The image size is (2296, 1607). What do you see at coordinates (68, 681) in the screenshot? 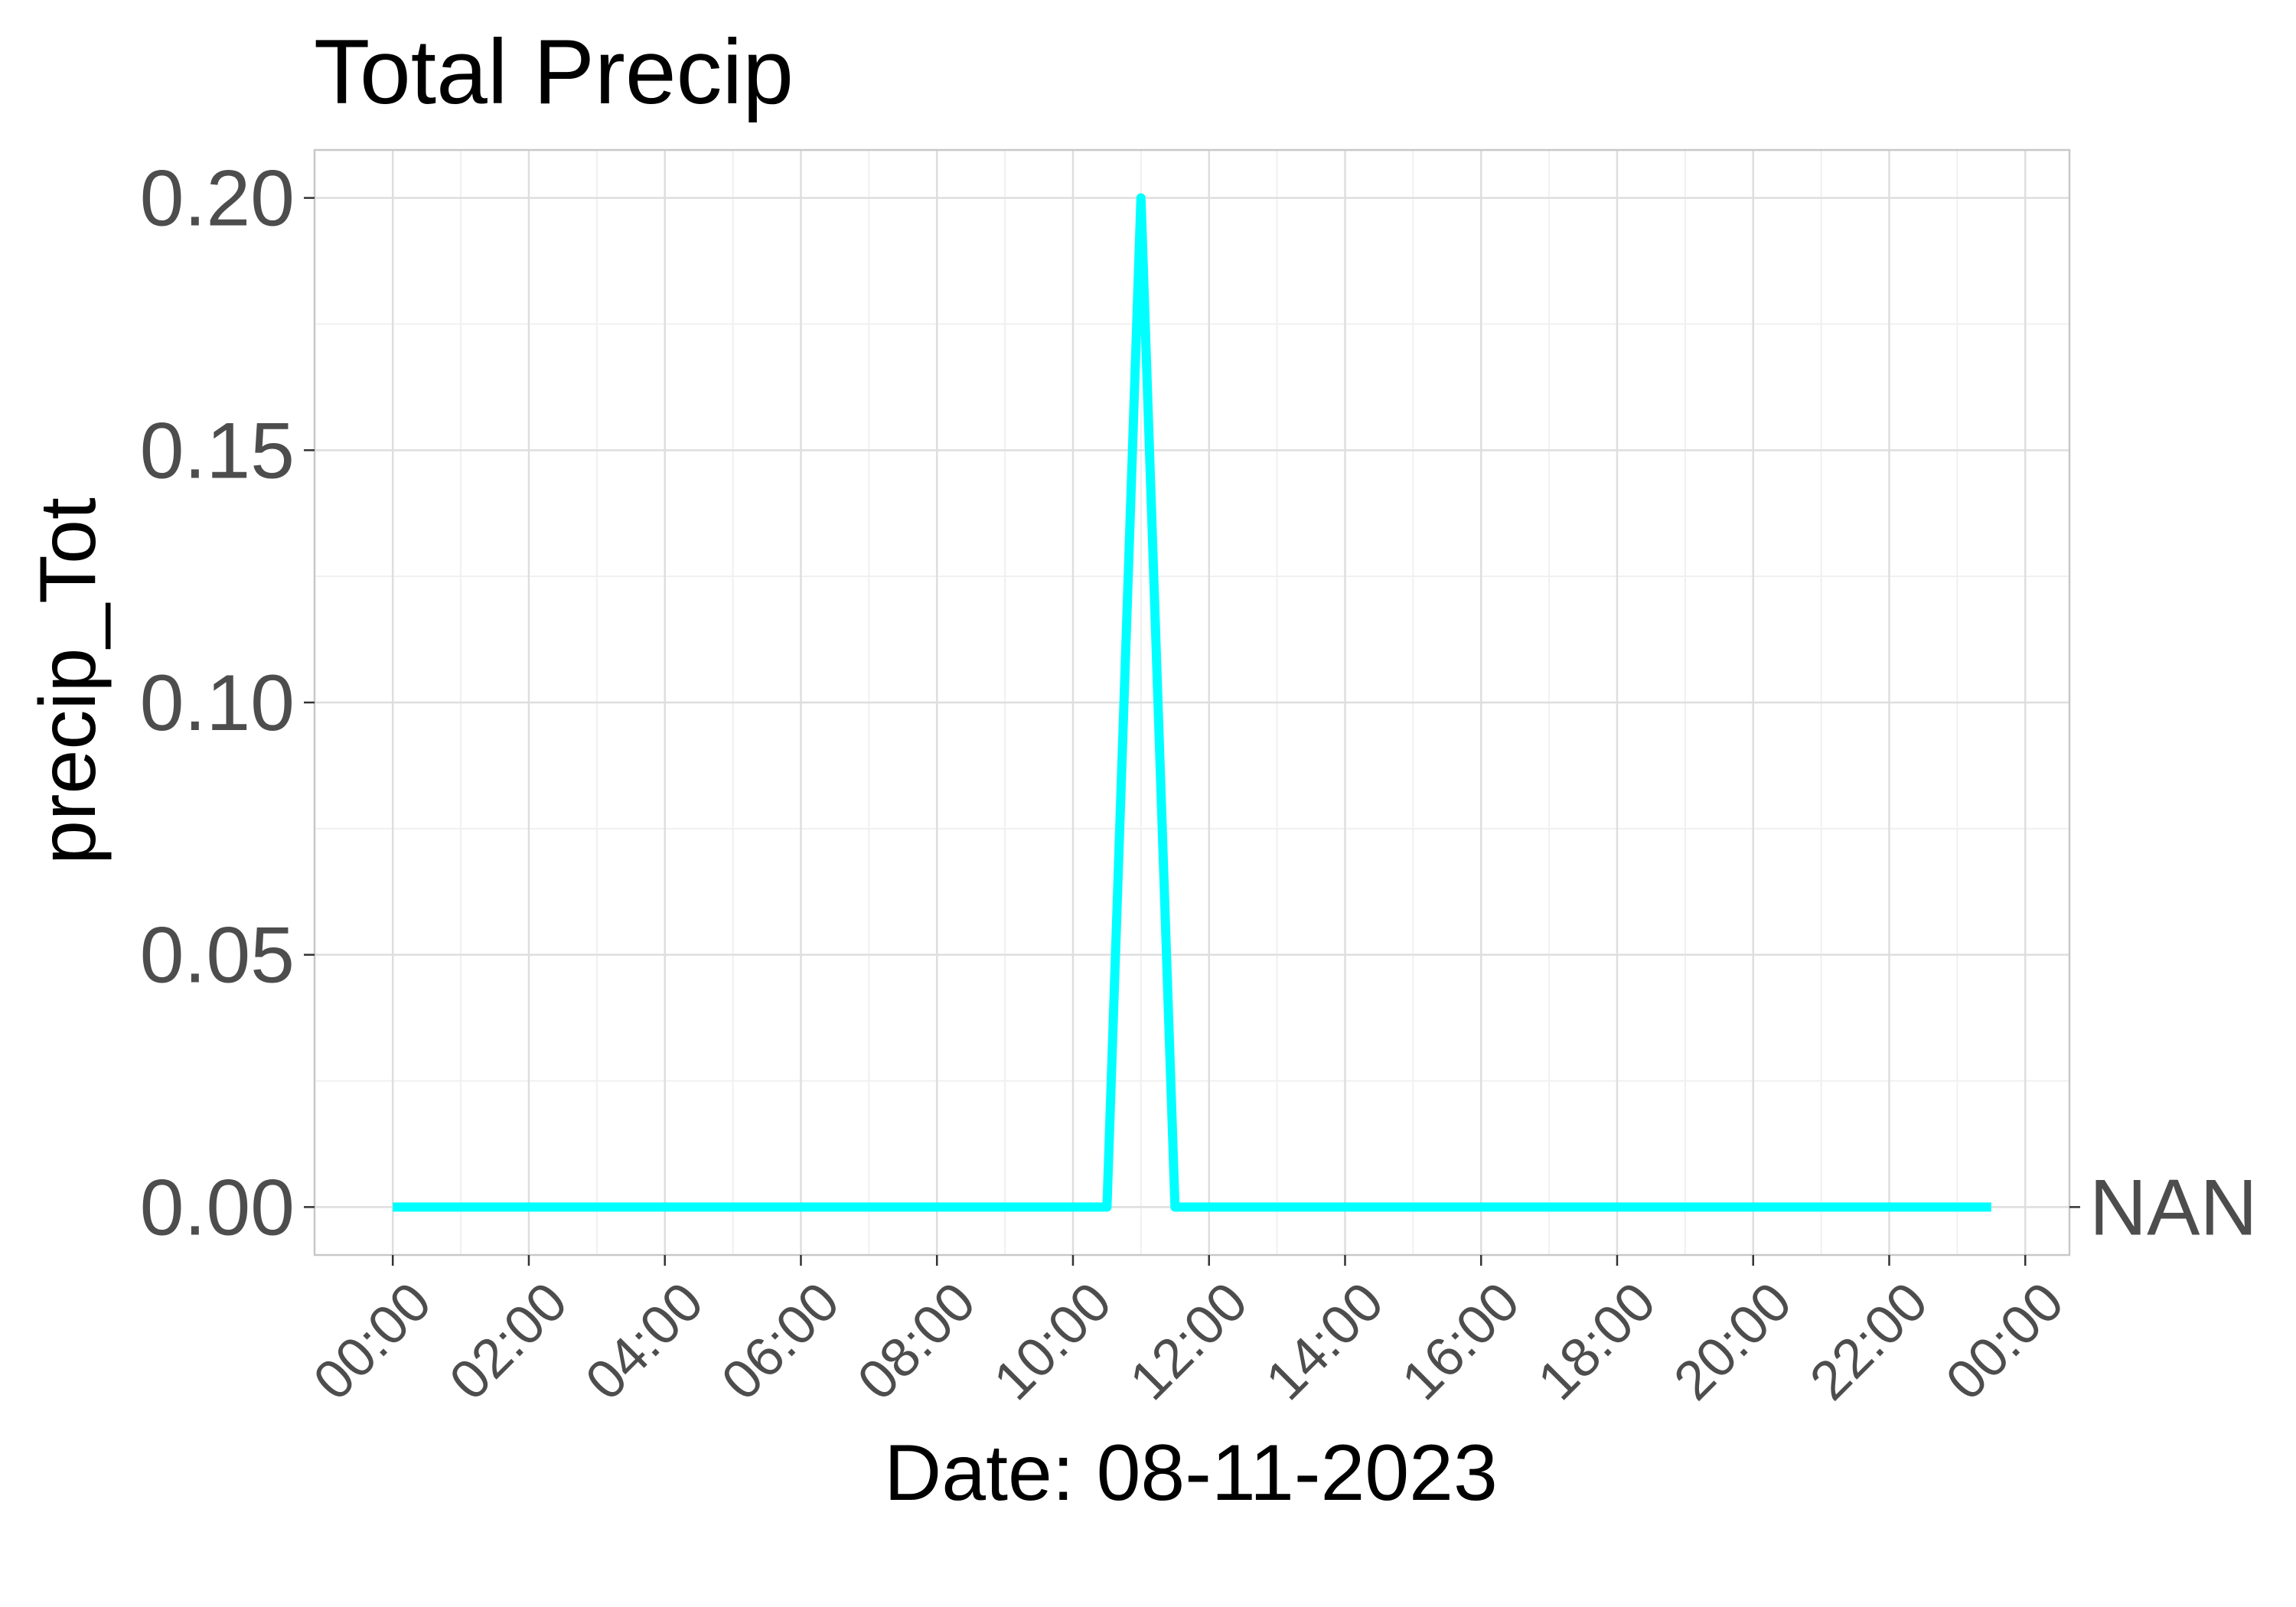
I see `y-axis-label: precip_Tot` at bounding box center [68, 681].